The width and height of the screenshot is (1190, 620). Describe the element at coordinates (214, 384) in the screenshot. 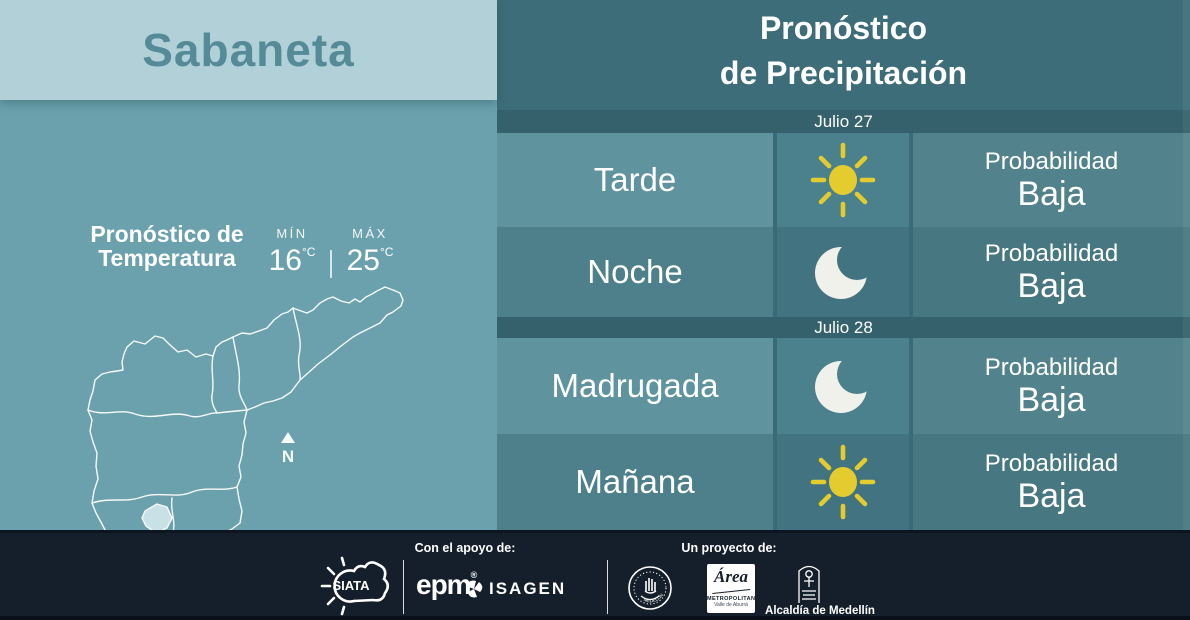

I see `map-border-copacabana` at that location.